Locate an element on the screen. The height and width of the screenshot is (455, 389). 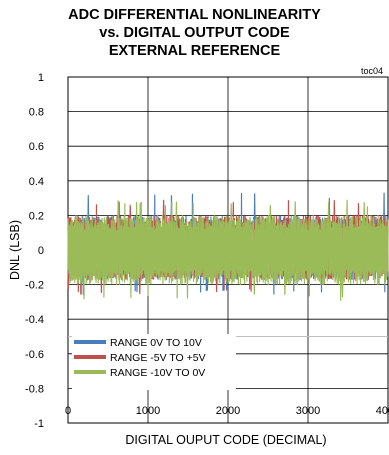
y-tick-label: -0.6 is located at coordinates (34, 355).